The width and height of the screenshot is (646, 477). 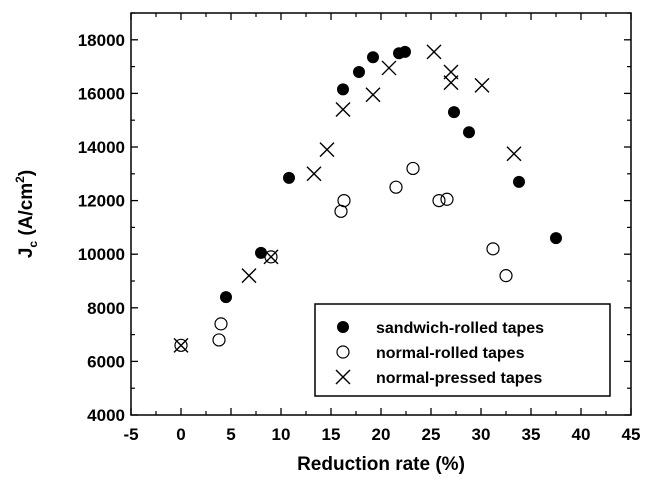 What do you see at coordinates (230, 434) in the screenshot?
I see `x-tick-label: 5` at bounding box center [230, 434].